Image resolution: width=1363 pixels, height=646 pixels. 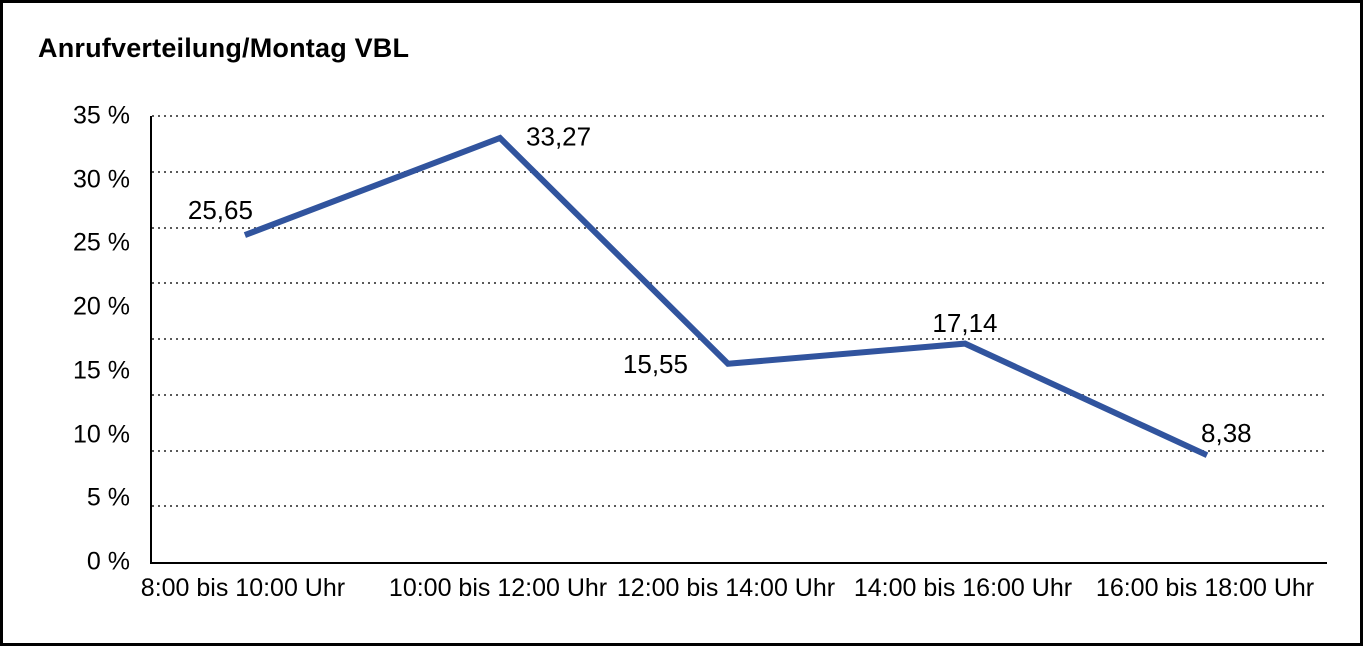 I want to click on chart-title: Anrufverteilung/Montag VBL, so click(x=224, y=48).